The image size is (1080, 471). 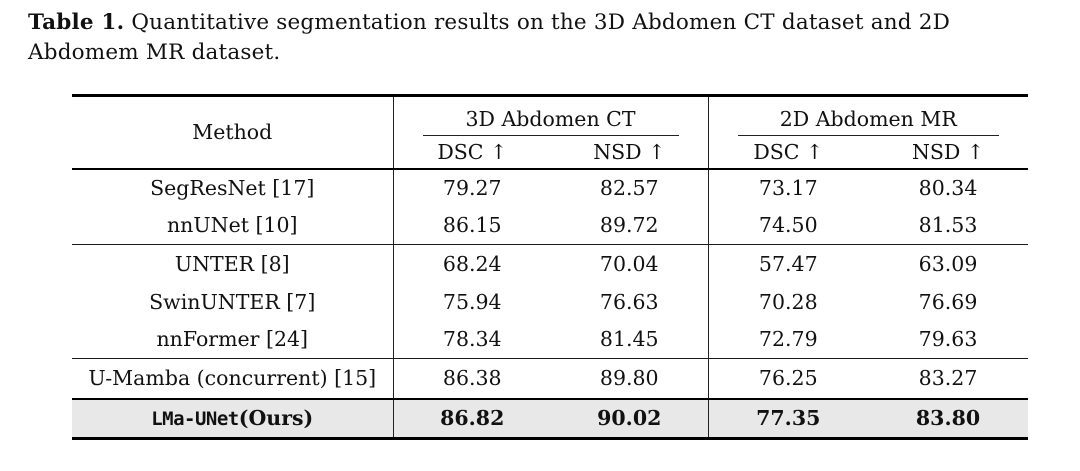 What do you see at coordinates (233, 263) in the screenshot?
I see `method-cell: UNTER [8]` at bounding box center [233, 263].